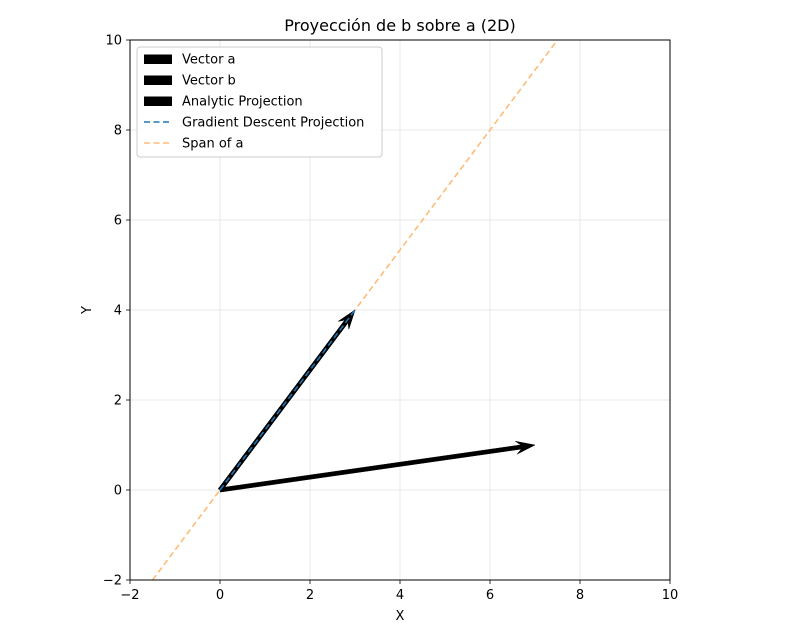 The image size is (800, 642). I want to click on x-tick-label: 6, so click(490, 595).